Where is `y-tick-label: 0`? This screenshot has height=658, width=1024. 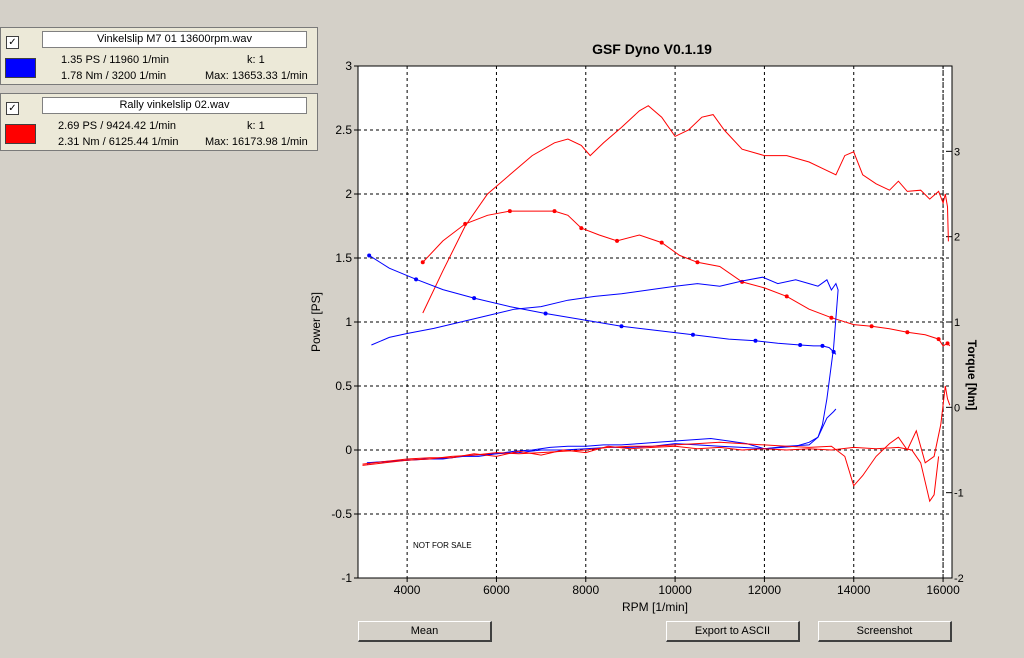 y-tick-label: 0 is located at coordinates (348, 450).